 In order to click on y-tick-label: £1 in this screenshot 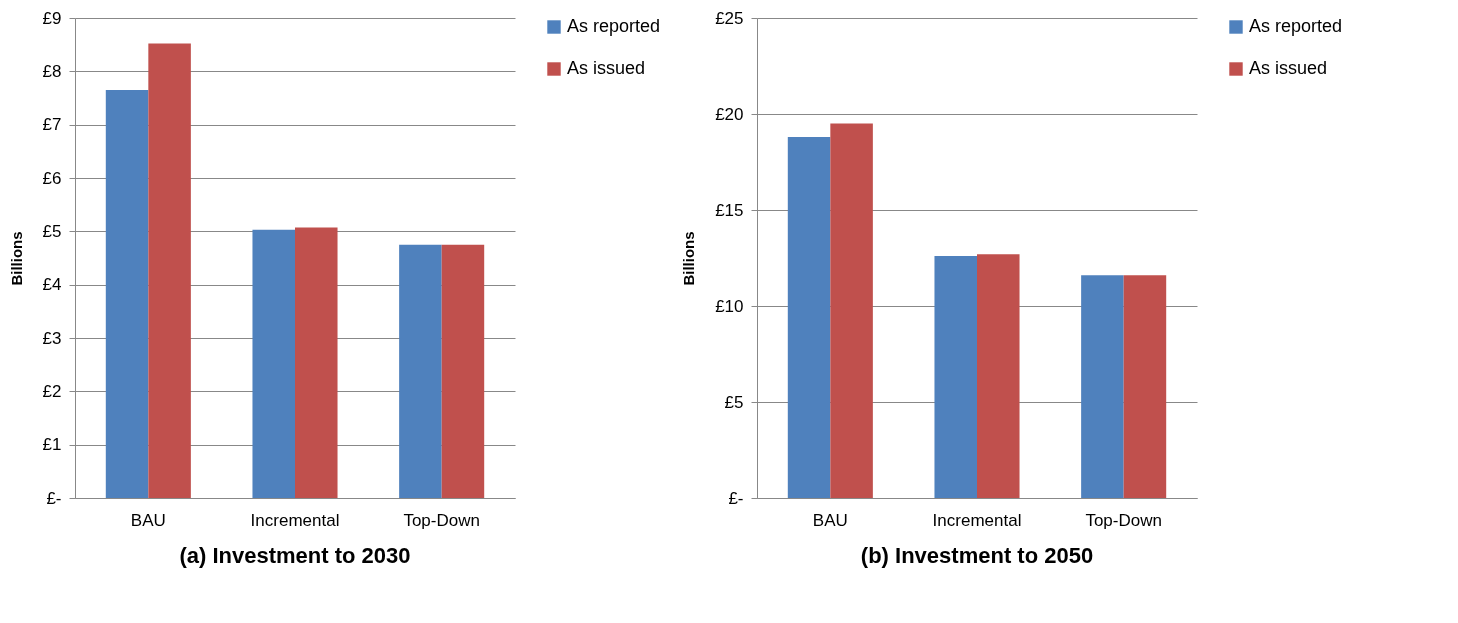, I will do `click(52, 445)`.